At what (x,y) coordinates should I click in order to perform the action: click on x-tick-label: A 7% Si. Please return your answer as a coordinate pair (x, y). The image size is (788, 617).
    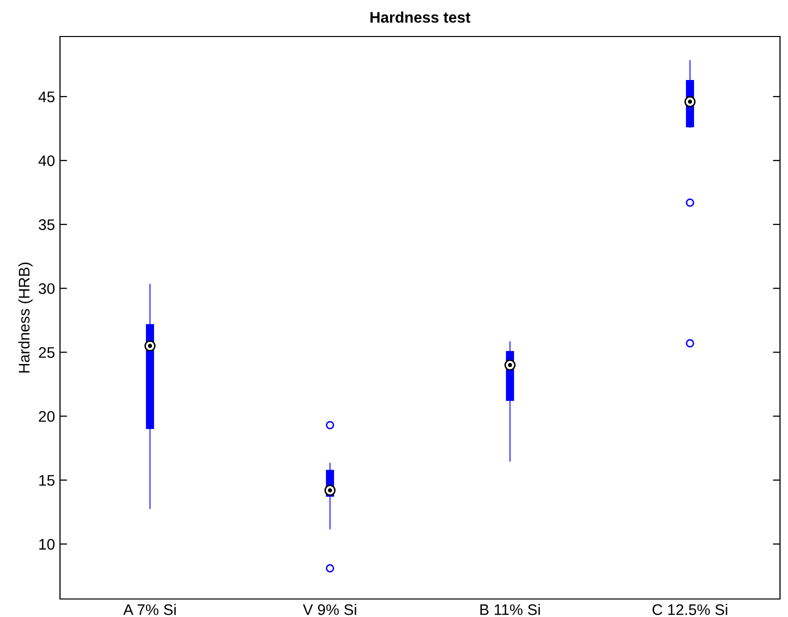
    Looking at the image, I should click on (149, 610).